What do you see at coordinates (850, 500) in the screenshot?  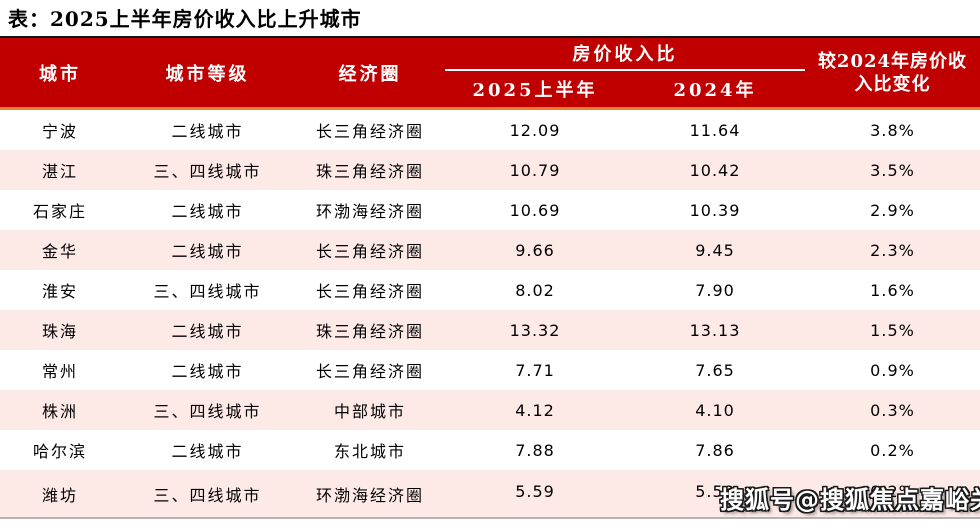 I see `sohu-watermark: 搜狐号@搜狐焦点嘉峪关站` at bounding box center [850, 500].